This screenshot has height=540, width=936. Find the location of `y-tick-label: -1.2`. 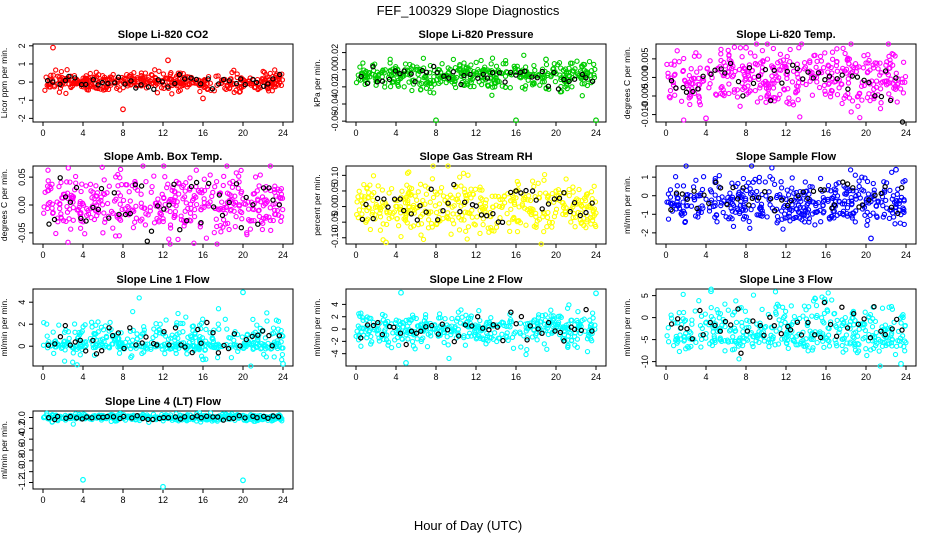

y-tick-label: -1.2 is located at coordinates (22, 483).